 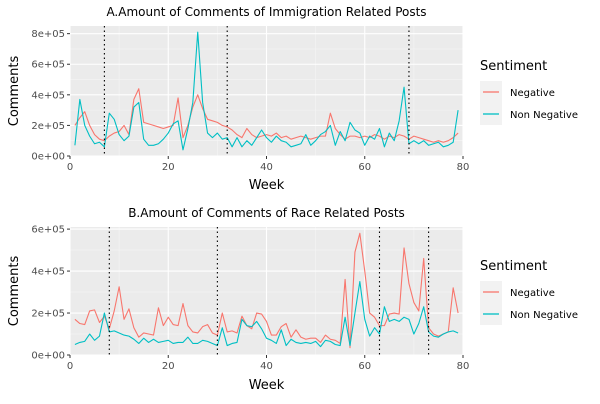 I want to click on y-tick-label: 8e+05, so click(x=48, y=34).